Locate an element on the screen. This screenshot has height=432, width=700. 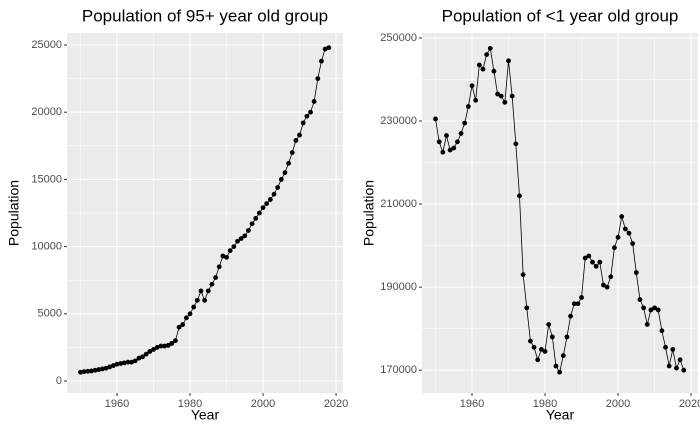
y-tick-label: 15000 is located at coordinates (46, 179).